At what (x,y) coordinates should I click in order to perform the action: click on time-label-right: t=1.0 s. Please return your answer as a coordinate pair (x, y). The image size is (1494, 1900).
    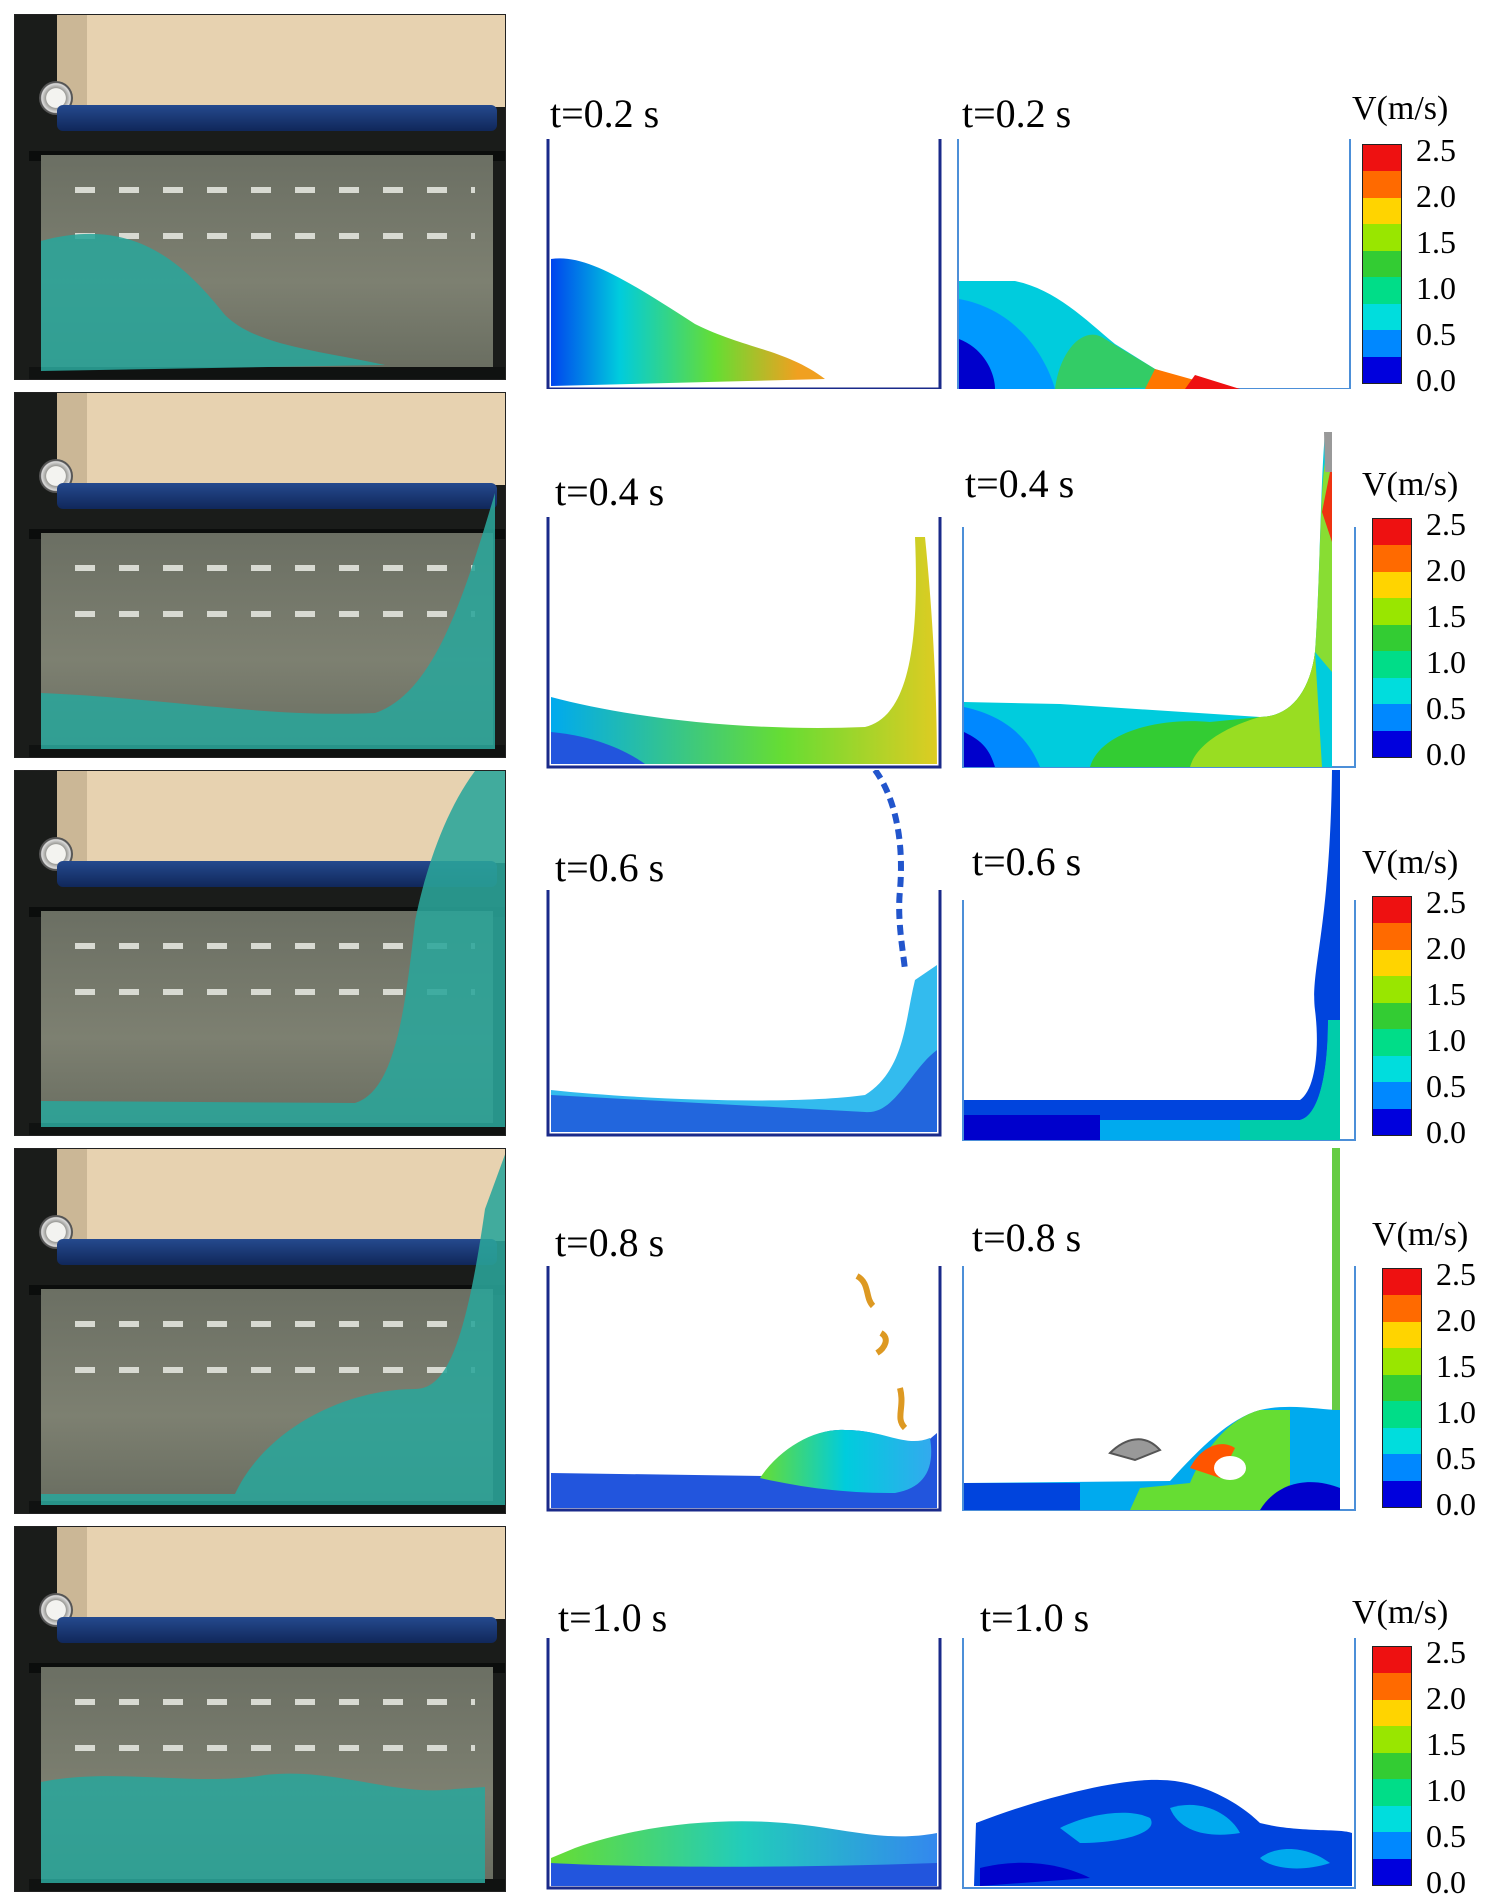
    Looking at the image, I should click on (1035, 1617).